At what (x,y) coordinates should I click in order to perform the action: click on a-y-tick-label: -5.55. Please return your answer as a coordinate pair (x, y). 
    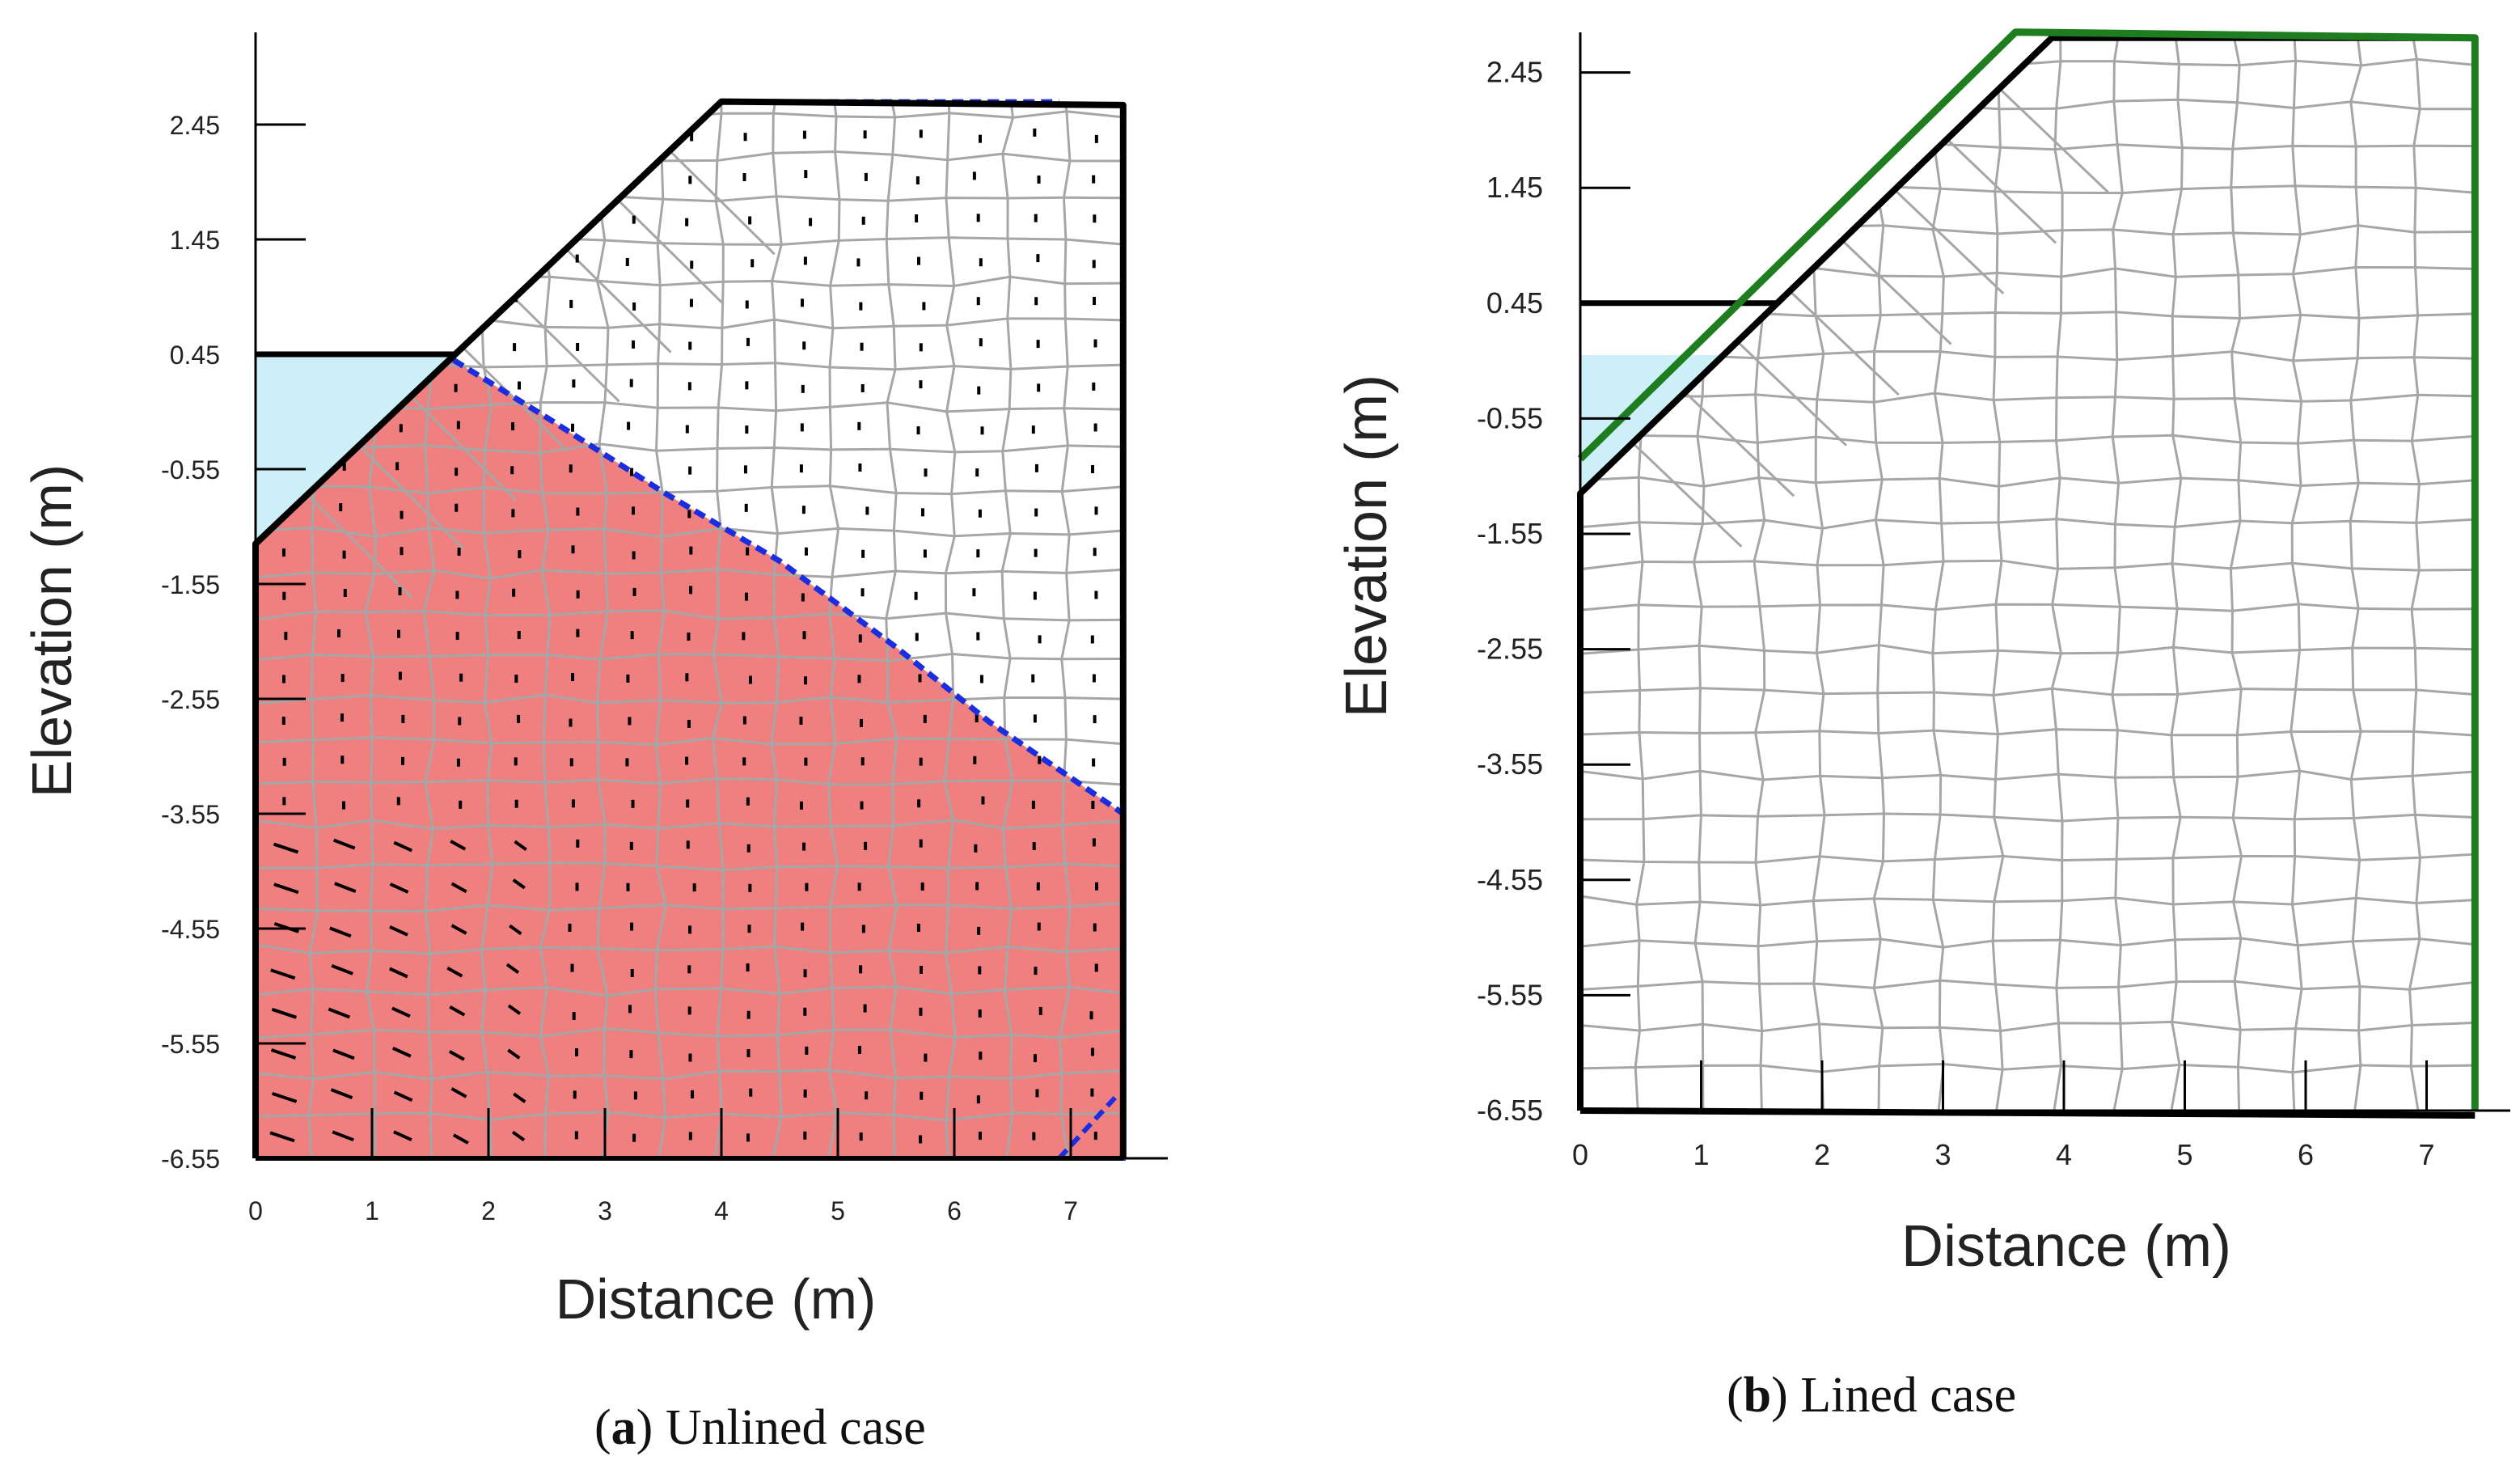
    Looking at the image, I should click on (190, 1044).